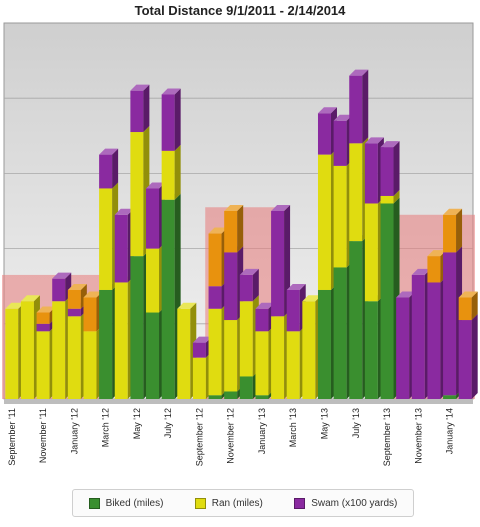 This screenshot has height=527, width=480. What do you see at coordinates (300, 503) in the screenshot?
I see `legend-swatch-swam` at bounding box center [300, 503].